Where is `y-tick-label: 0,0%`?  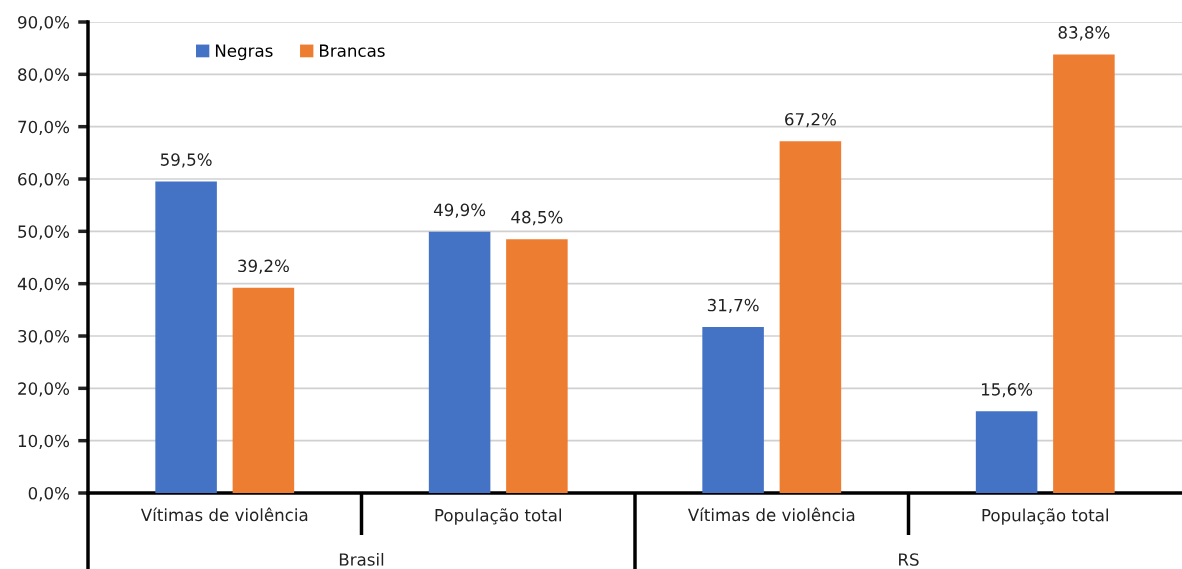
y-tick-label: 0,0% is located at coordinates (49, 494).